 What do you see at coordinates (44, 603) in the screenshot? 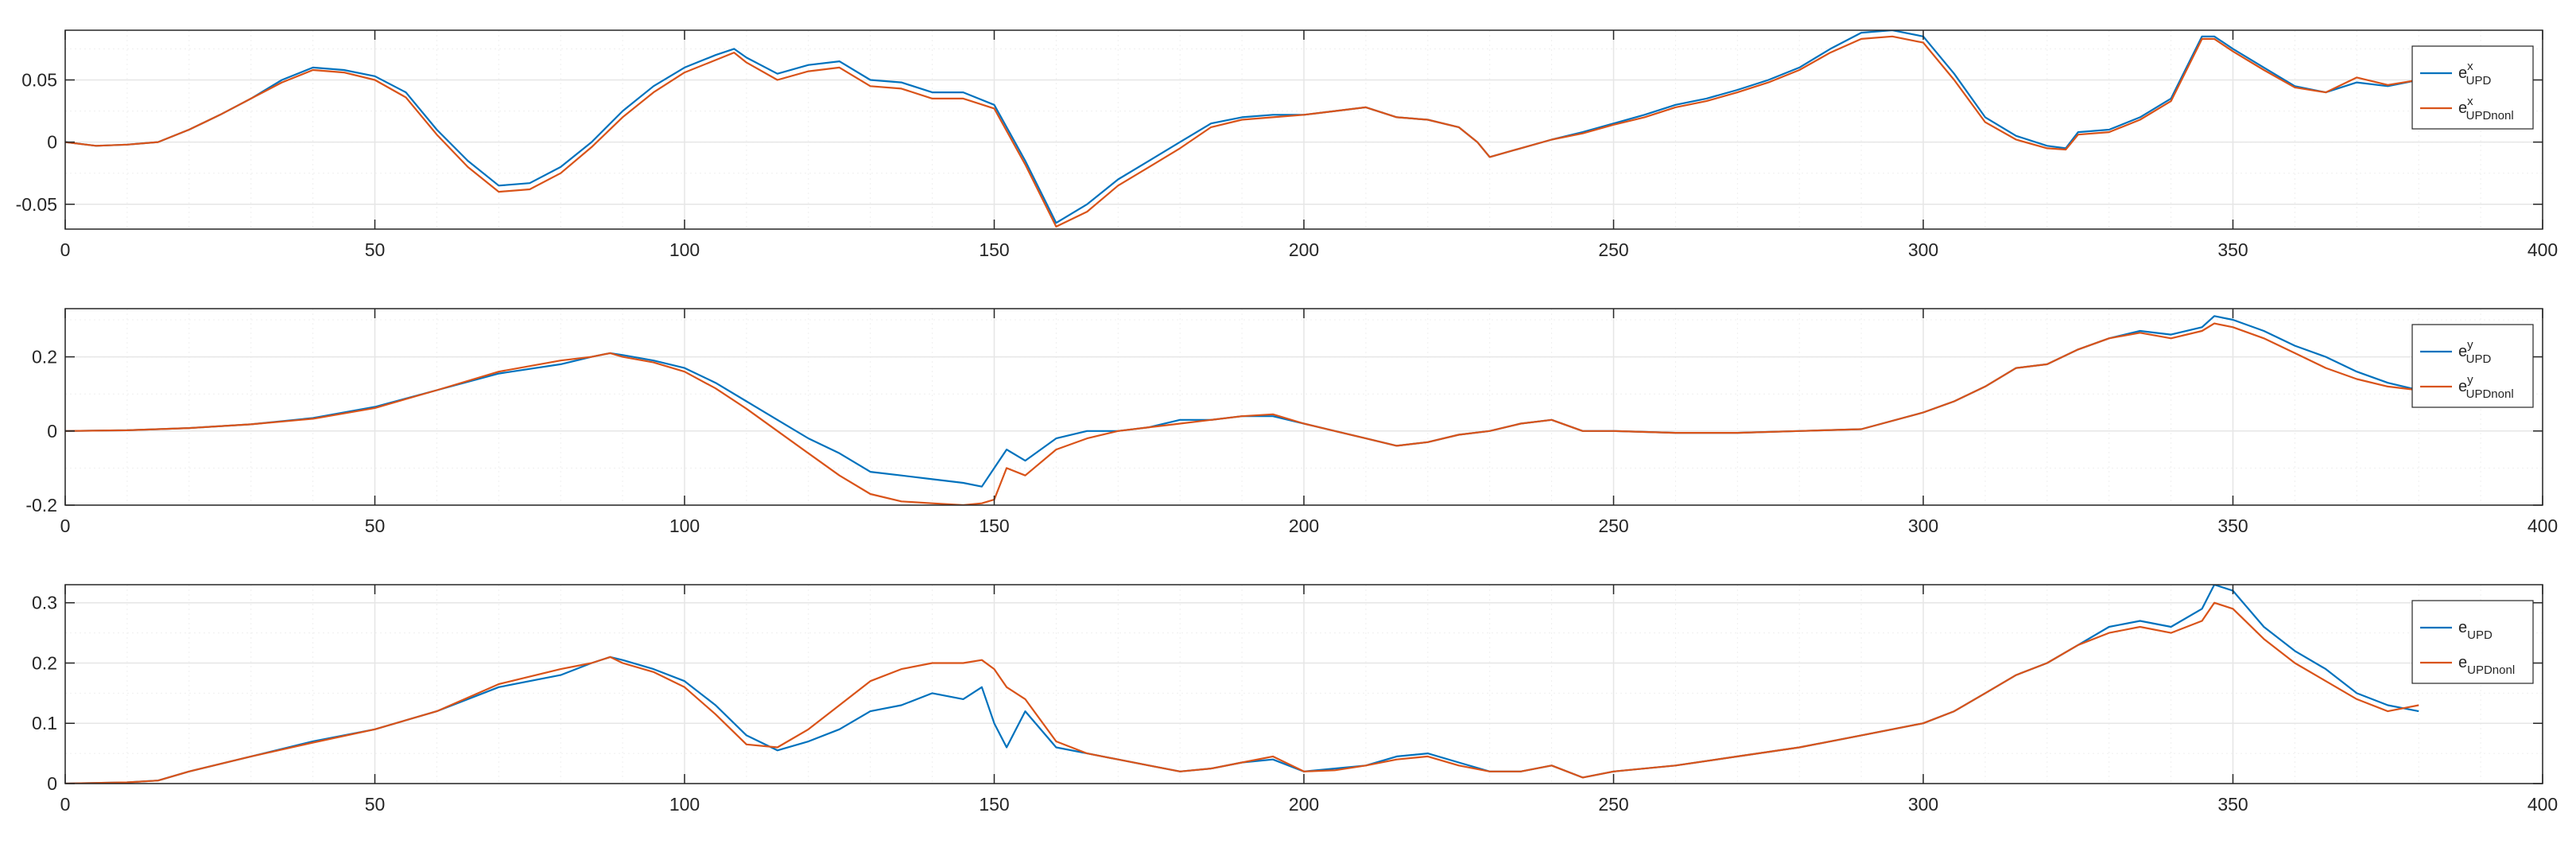
I see `y-tick-label: 0.3` at bounding box center [44, 603].